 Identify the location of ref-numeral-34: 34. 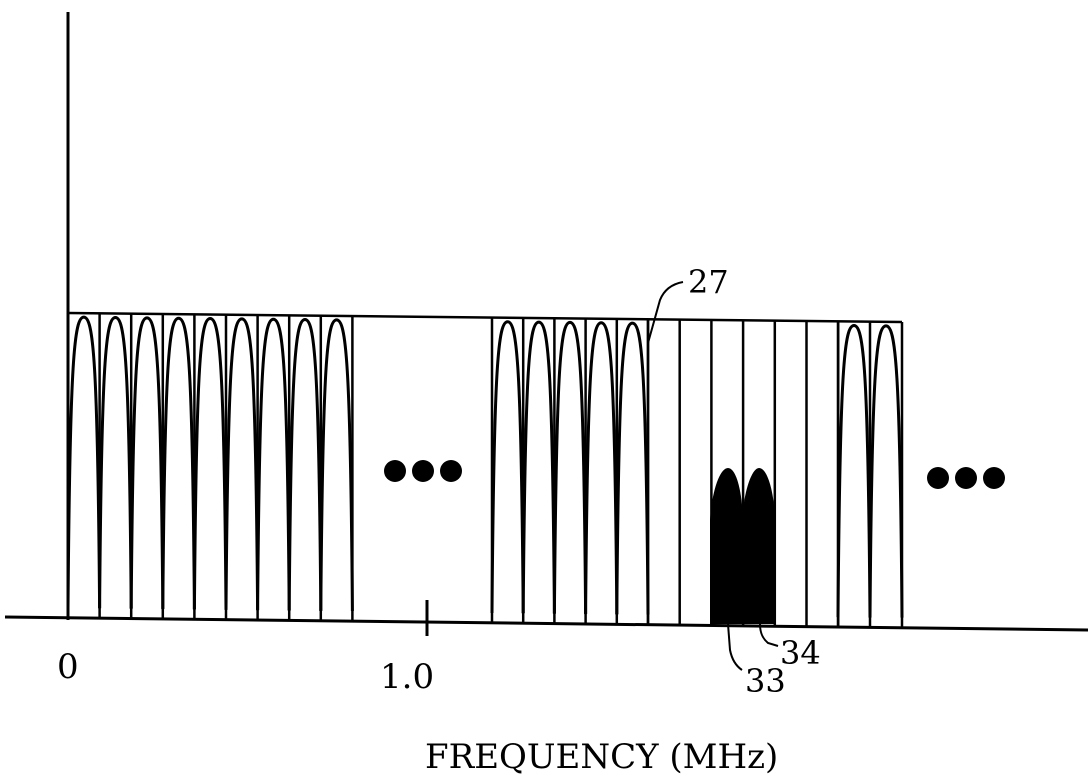
(800, 653).